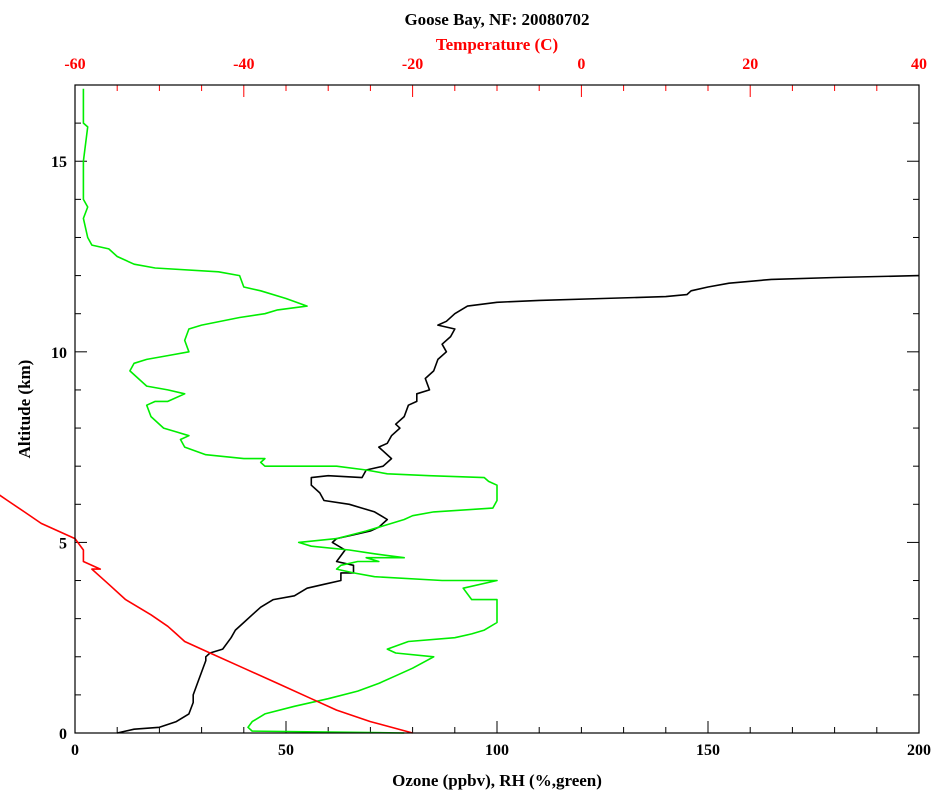 This screenshot has height=797, width=940. What do you see at coordinates (412, 64) in the screenshot?
I see `top-tick-label: -20` at bounding box center [412, 64].